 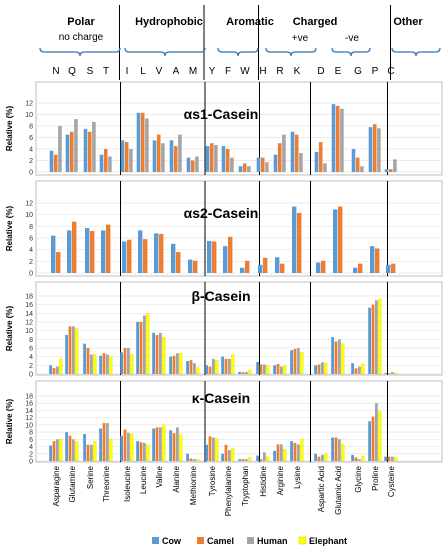 I want to click on x-category-label: Arginine, so click(x=280, y=480).